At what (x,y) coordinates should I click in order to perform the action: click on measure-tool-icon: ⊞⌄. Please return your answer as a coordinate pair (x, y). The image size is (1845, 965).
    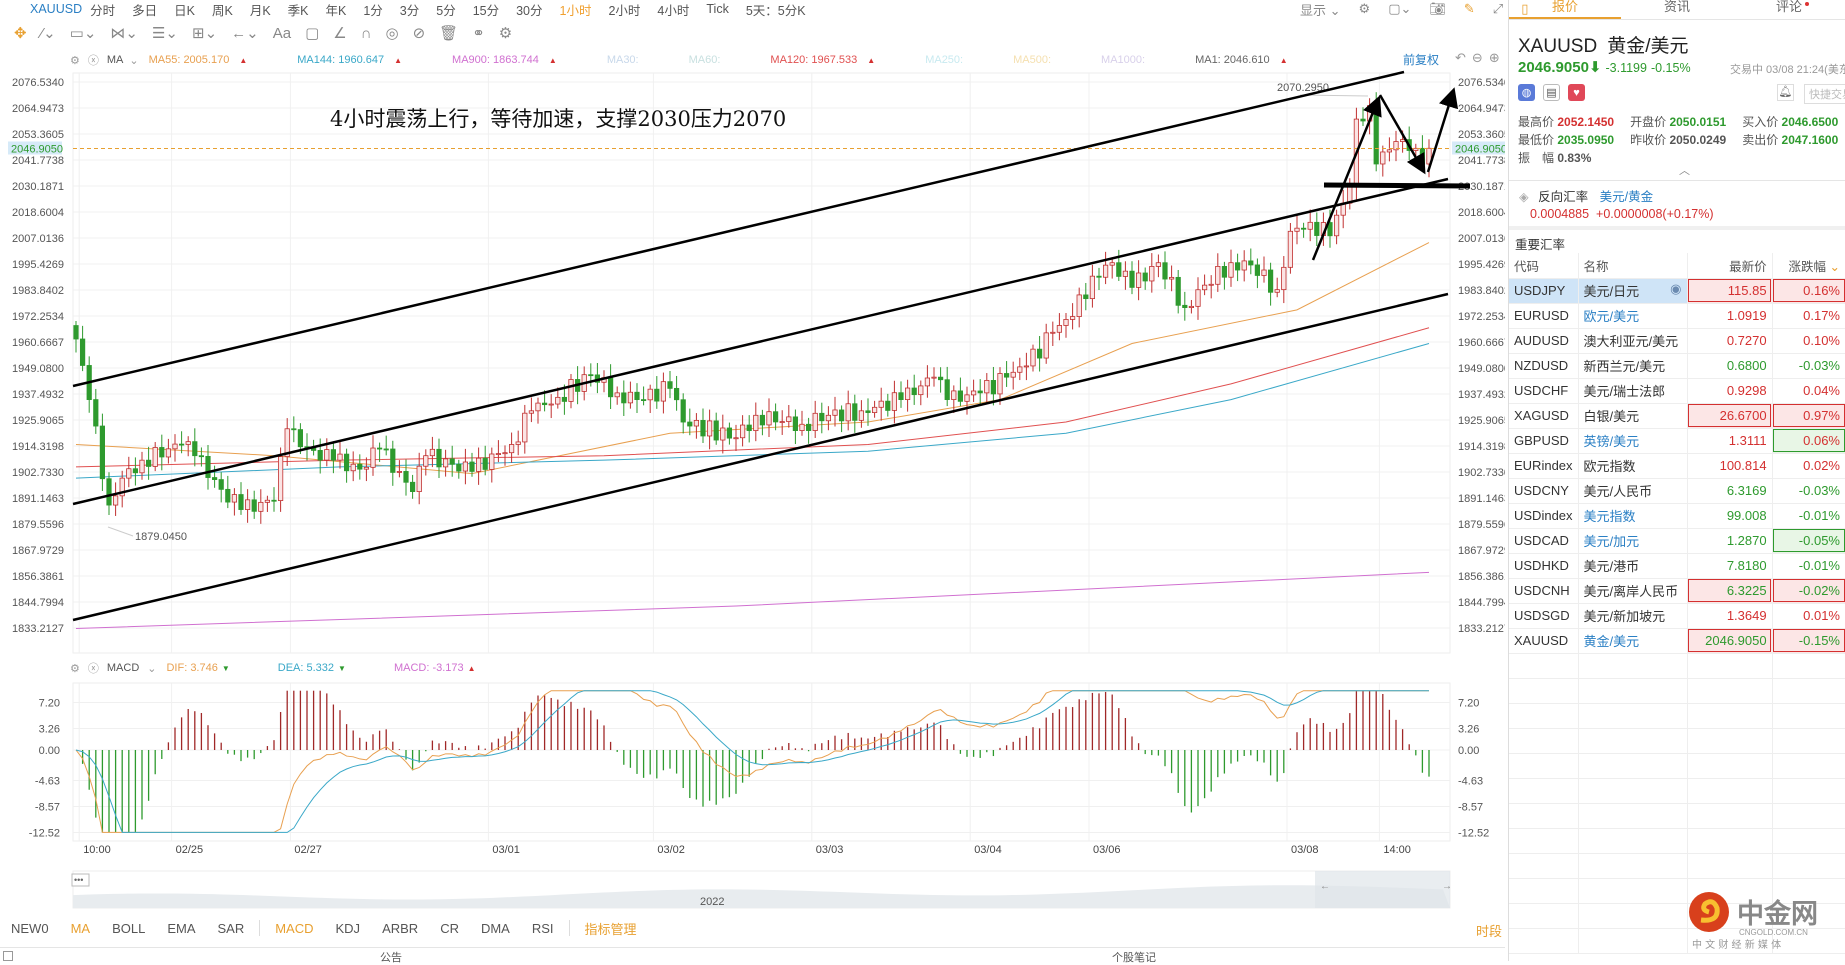
    Looking at the image, I should click on (205, 33).